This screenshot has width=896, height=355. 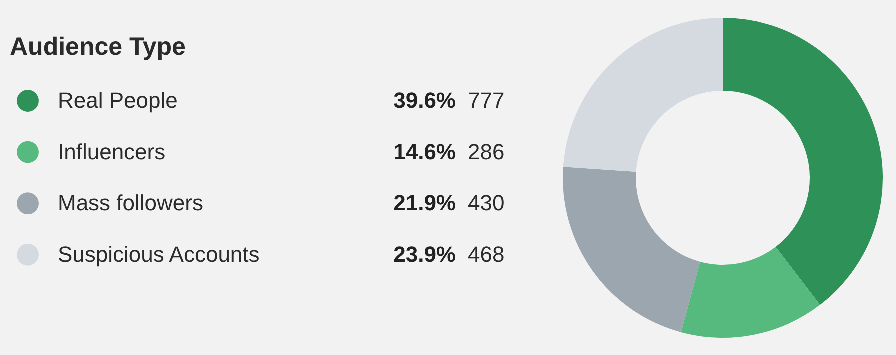 I want to click on data-label: 39.6%, so click(x=425, y=100).